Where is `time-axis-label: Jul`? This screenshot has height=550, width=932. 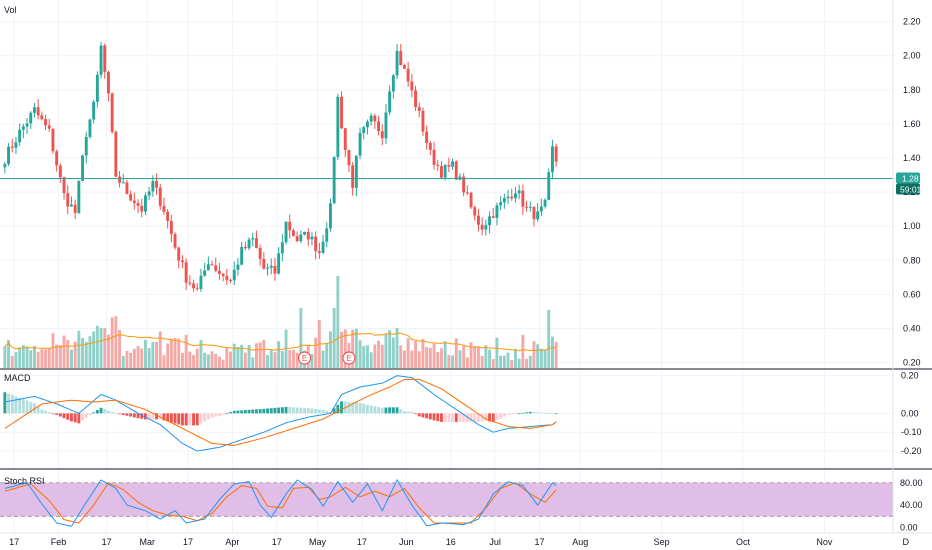 time-axis-label: Jul is located at coordinates (495, 542).